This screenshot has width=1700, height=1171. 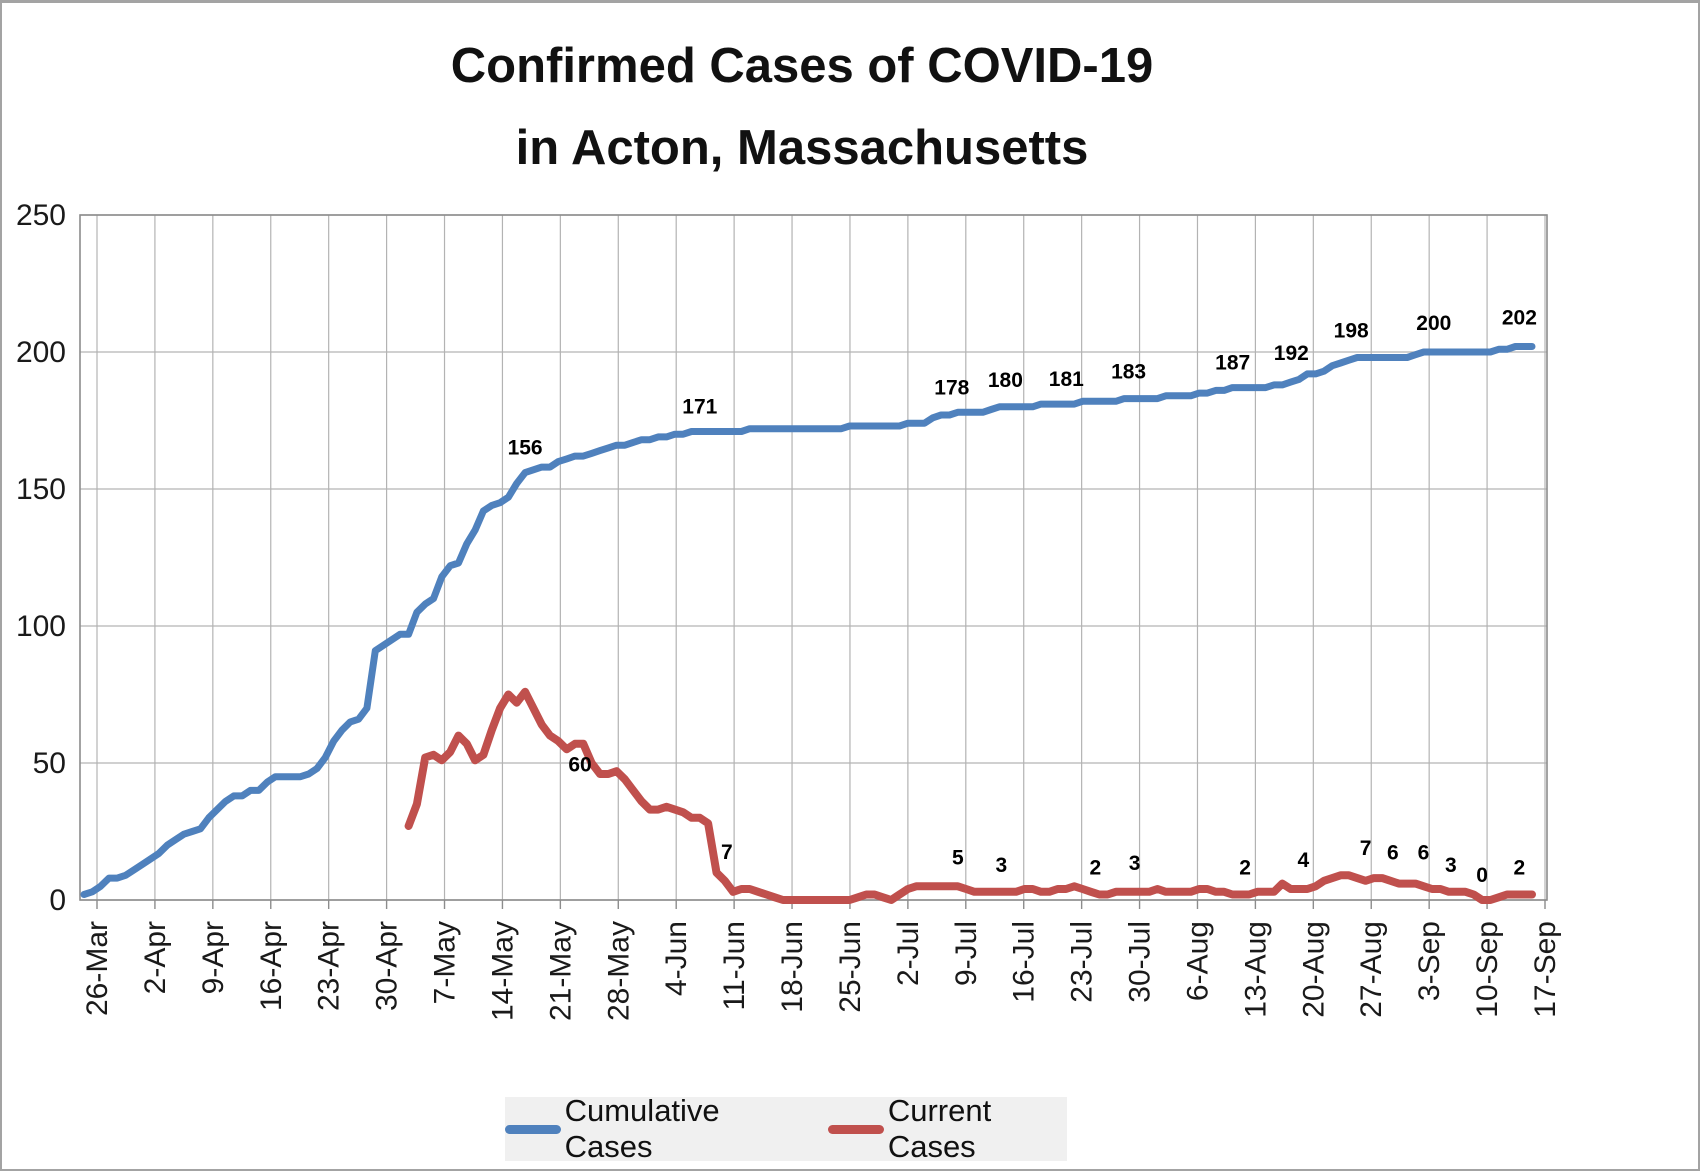 I want to click on x-axis-label: 3-Sep, so click(x=1429, y=961).